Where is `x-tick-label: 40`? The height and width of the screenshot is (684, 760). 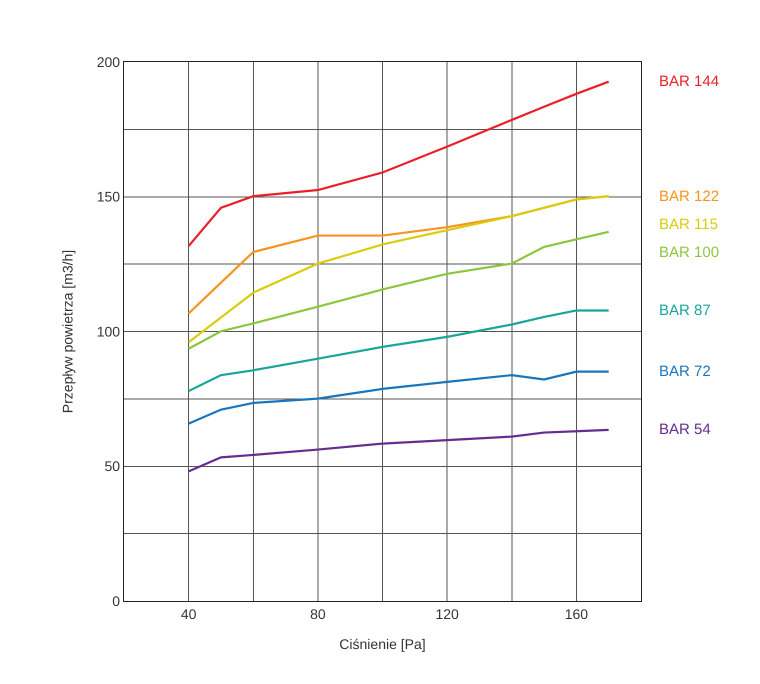 x-tick-label: 40 is located at coordinates (188, 614).